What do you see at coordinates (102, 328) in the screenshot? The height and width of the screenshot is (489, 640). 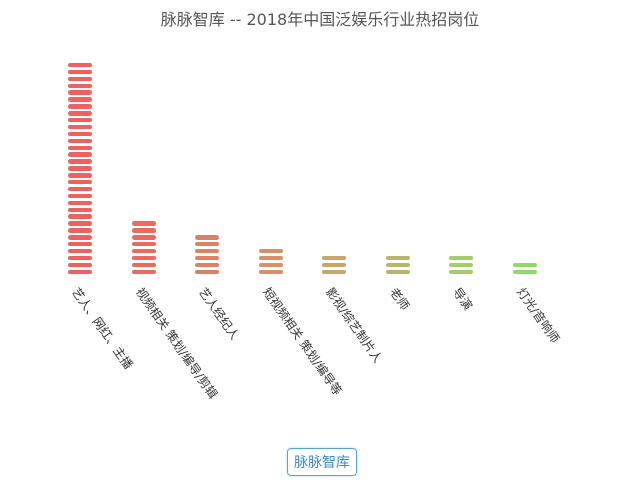 I see `x-axis-label: 艺人、网红、主播` at bounding box center [102, 328].